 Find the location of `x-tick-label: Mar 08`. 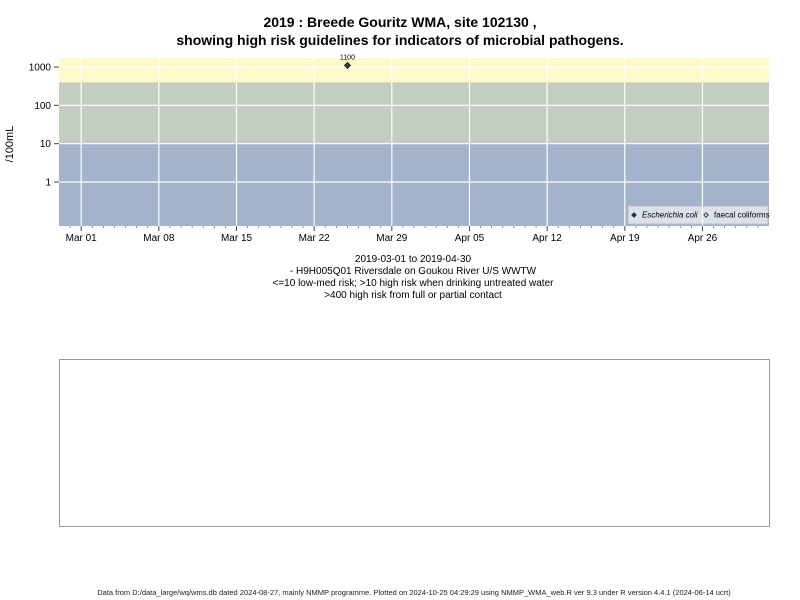

x-tick-label: Mar 08 is located at coordinates (159, 238).